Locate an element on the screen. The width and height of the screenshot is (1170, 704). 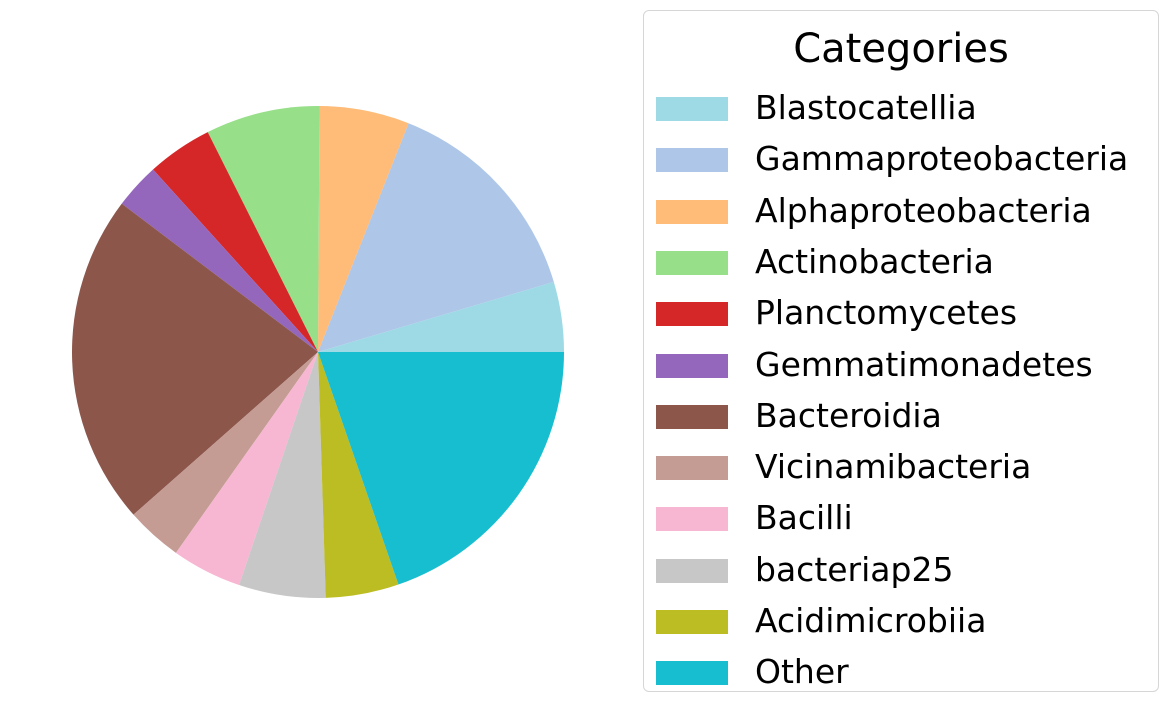
pie-slice-bacteroidia is located at coordinates (195, 359).